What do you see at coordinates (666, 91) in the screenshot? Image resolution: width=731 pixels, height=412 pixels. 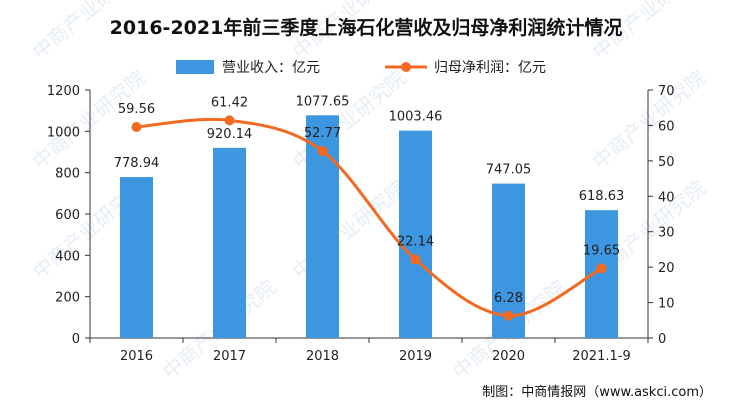 I see `y-right-tick-label: 70` at bounding box center [666, 91].